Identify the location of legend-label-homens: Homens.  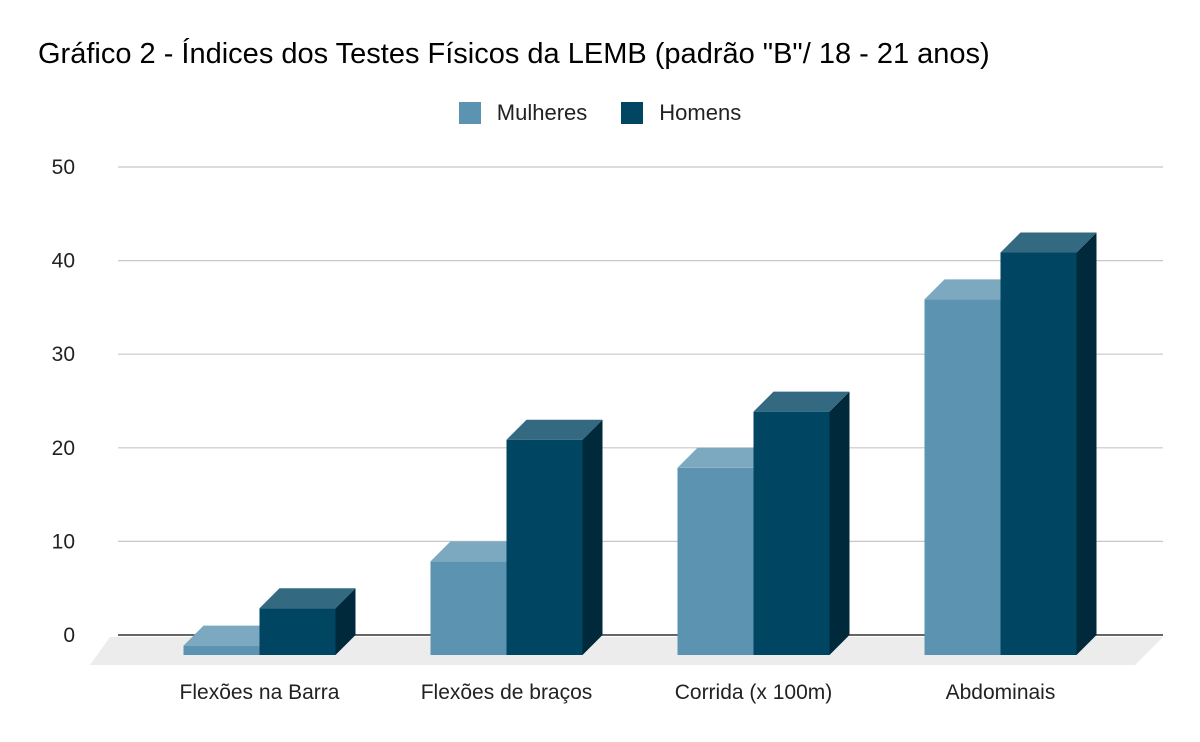
(700, 112).